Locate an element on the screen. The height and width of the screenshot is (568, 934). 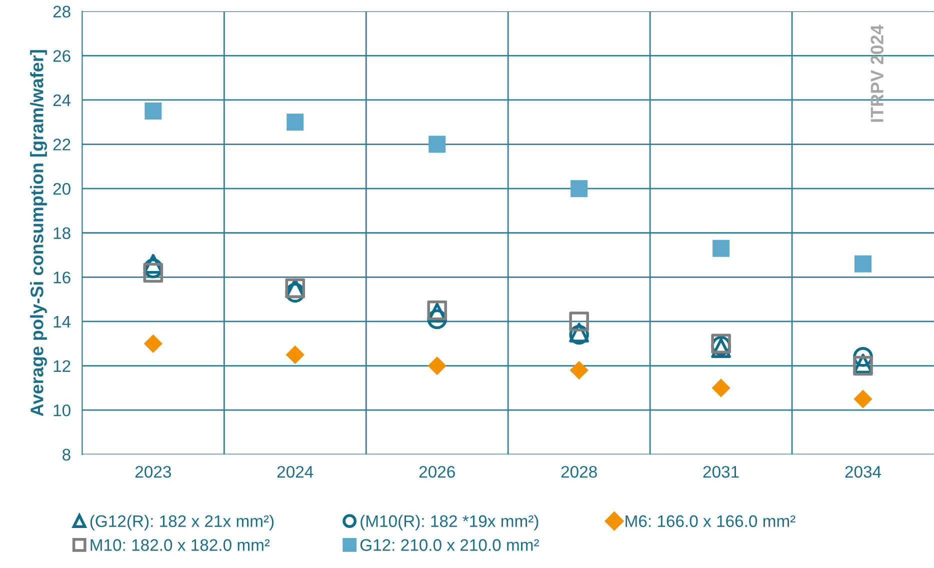
y-tick-label: 8 is located at coordinates (66, 454).